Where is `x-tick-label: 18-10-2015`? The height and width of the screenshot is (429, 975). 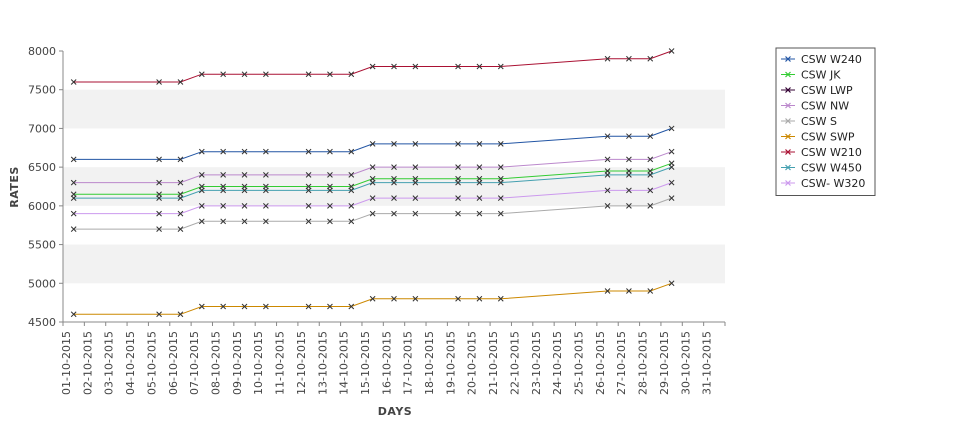 x-tick-label: 18-10-2015 is located at coordinates (429, 363).